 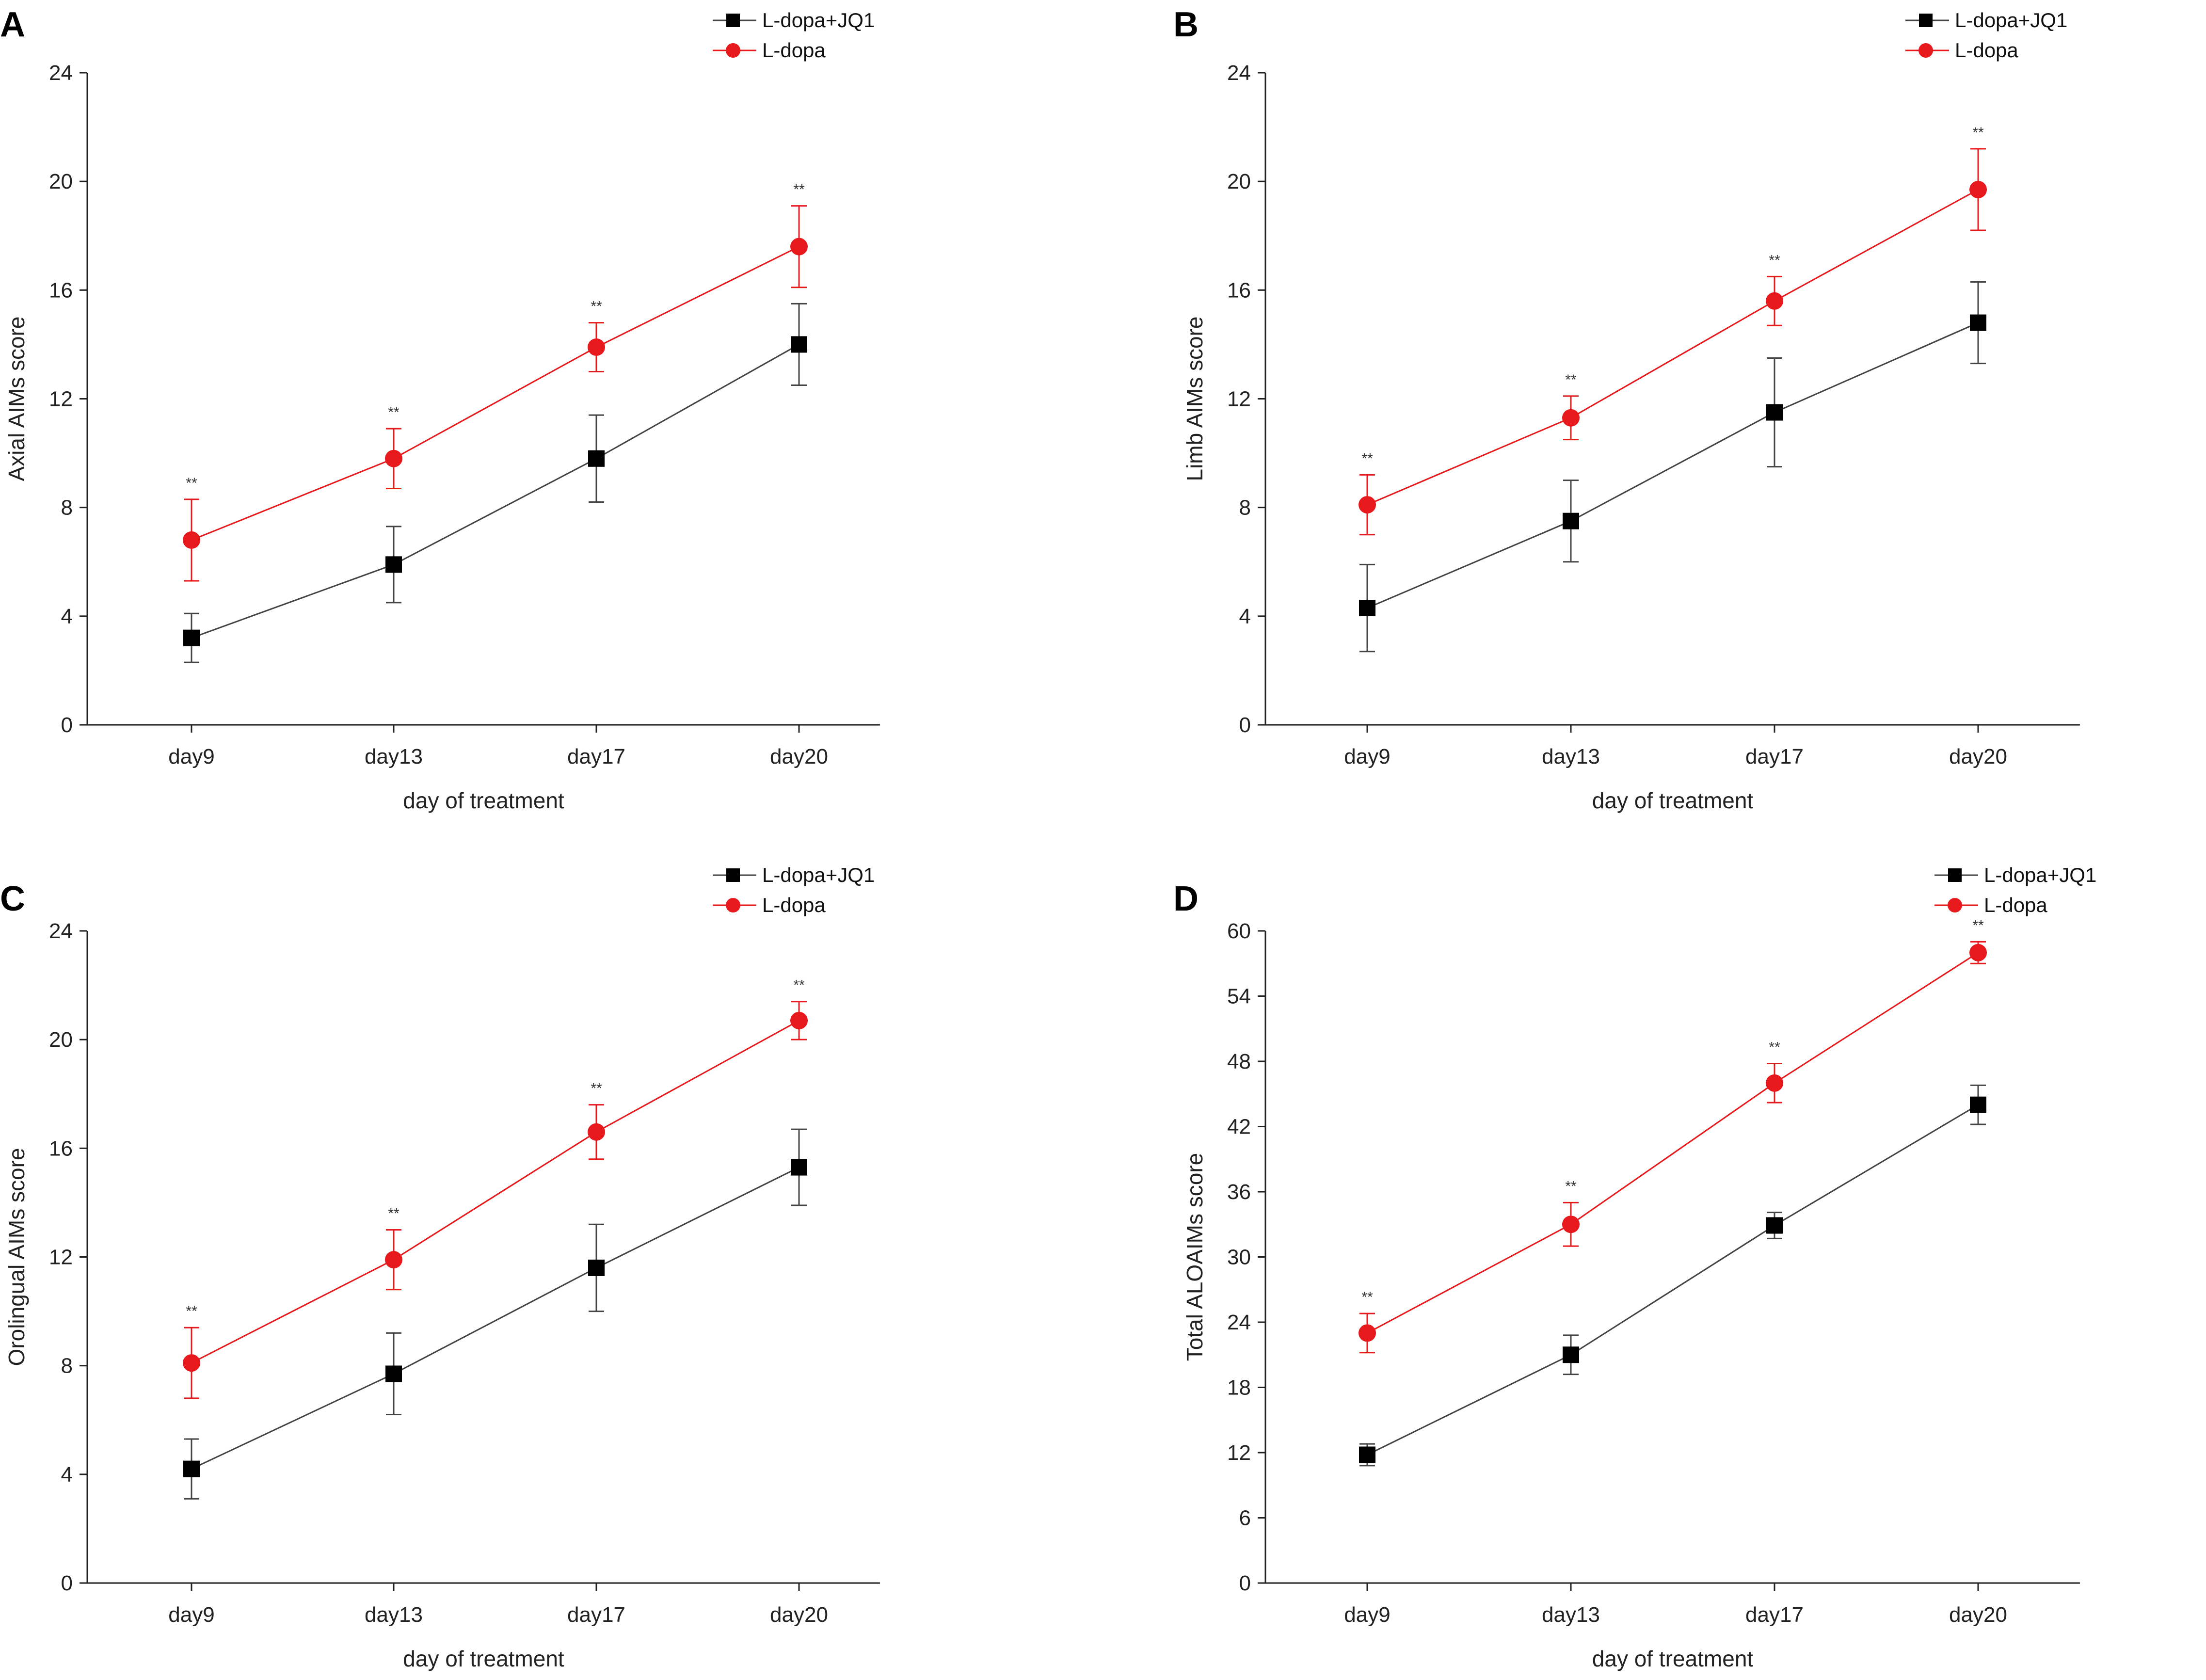 What do you see at coordinates (1245, 1518) in the screenshot?
I see `y-tick-label: 6` at bounding box center [1245, 1518].